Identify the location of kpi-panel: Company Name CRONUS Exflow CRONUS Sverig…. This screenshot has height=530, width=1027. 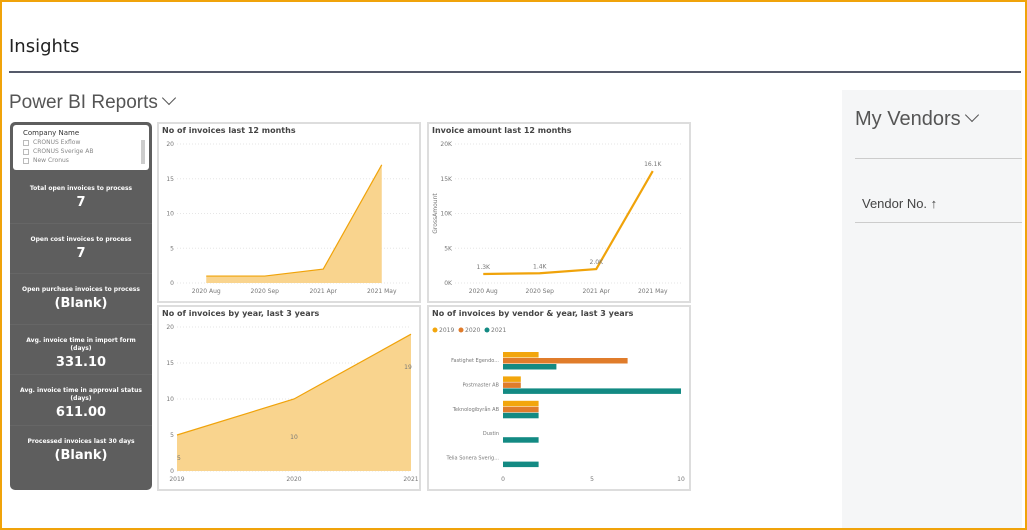
(81, 306).